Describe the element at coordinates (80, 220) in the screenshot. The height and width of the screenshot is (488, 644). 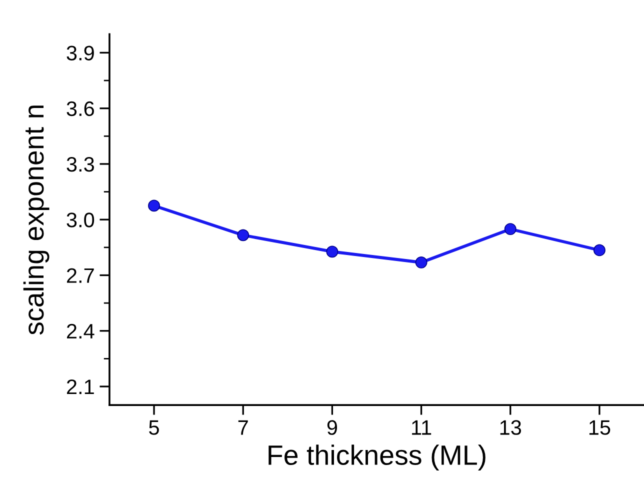
I see `y-tick-label: 3.0` at that location.